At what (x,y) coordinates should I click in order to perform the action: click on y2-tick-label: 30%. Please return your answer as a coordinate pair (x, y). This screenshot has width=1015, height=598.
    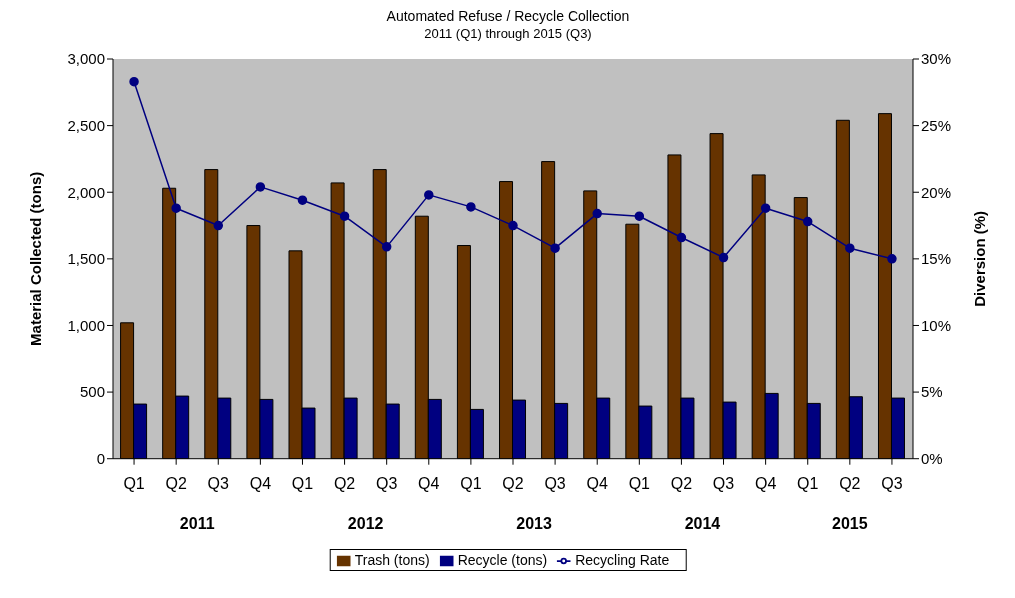
    Looking at the image, I should click on (936, 59).